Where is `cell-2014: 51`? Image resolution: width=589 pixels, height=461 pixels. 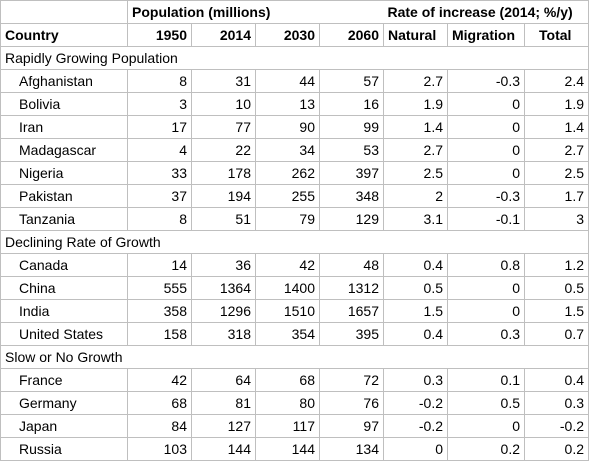 cell-2014: 51 is located at coordinates (223, 219).